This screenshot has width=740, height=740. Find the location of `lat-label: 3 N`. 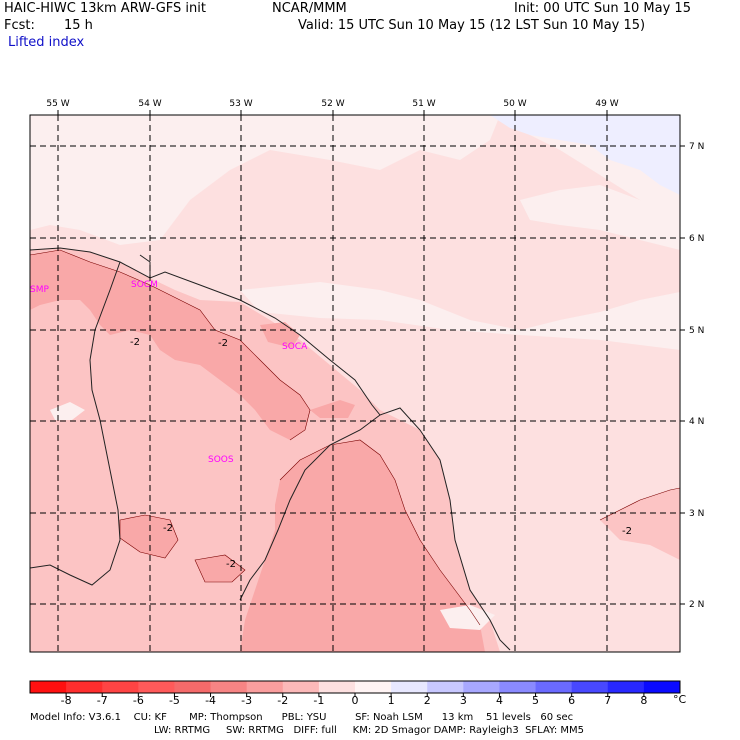

lat-label: 3 N is located at coordinates (696, 514).